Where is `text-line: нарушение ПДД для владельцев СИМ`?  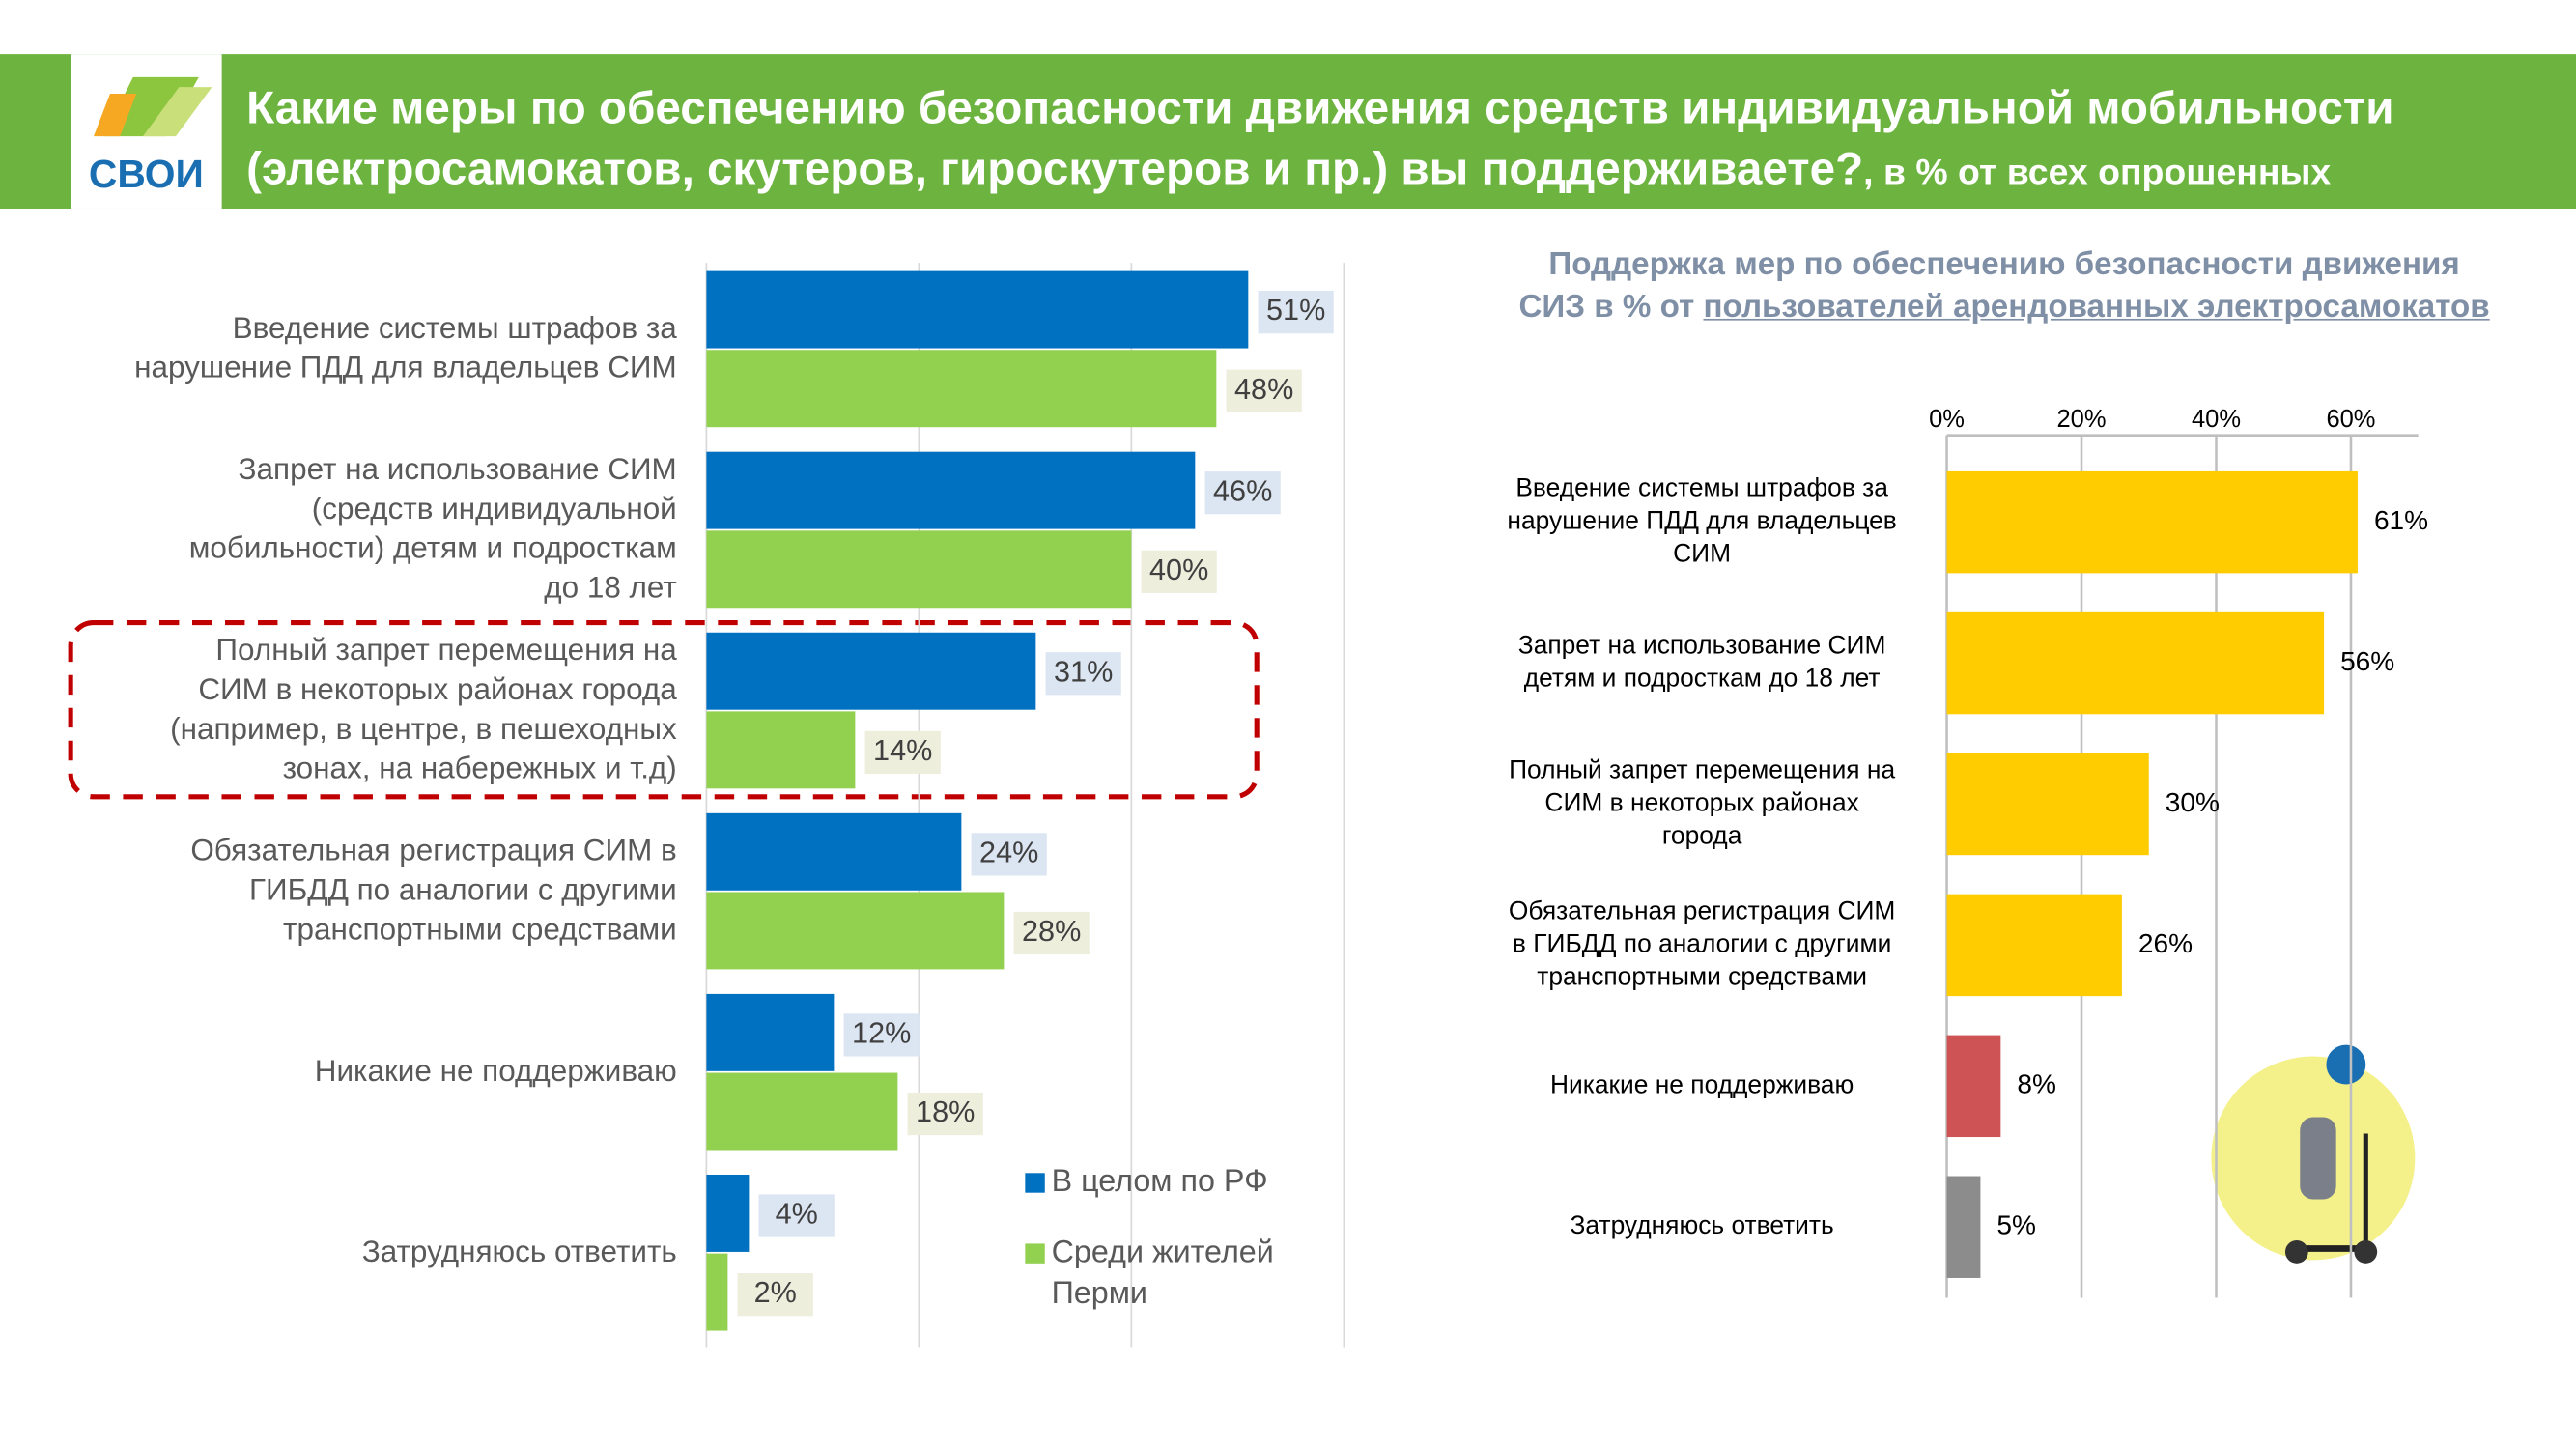 text-line: нарушение ПДД для владельцев СИМ is located at coordinates (405, 367).